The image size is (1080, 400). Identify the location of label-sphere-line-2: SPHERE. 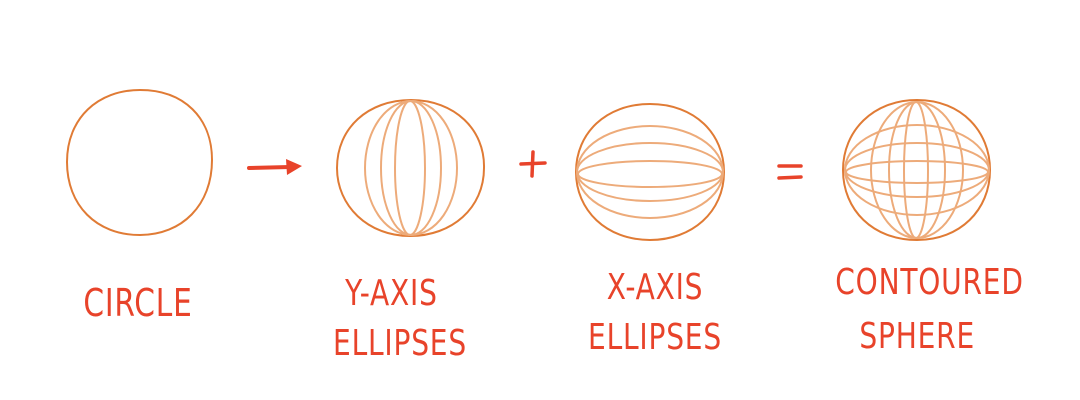
(917, 336).